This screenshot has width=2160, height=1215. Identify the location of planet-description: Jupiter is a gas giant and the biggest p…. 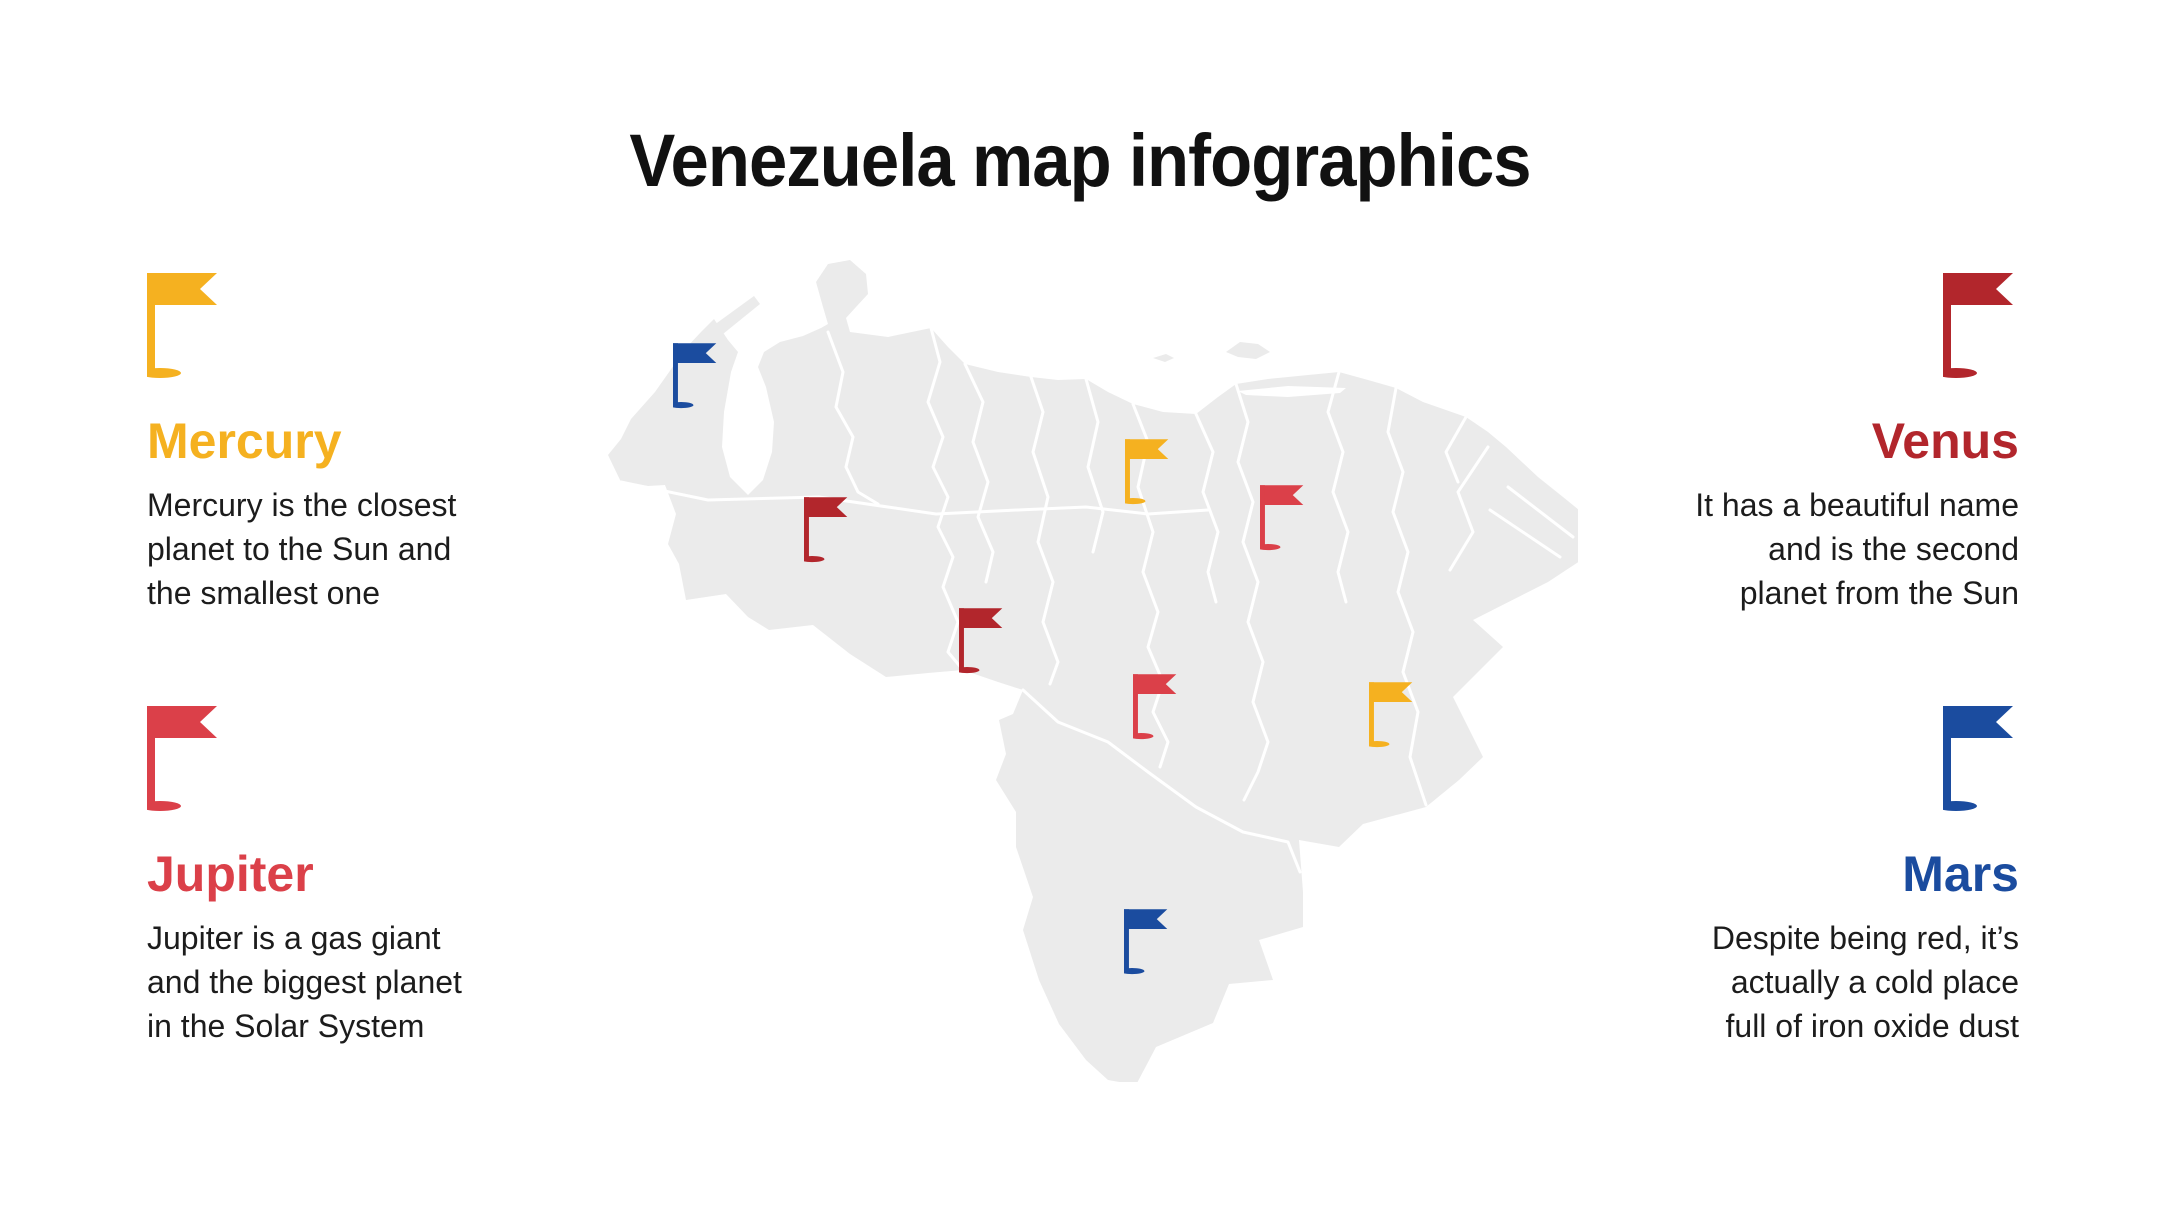
(304, 982).